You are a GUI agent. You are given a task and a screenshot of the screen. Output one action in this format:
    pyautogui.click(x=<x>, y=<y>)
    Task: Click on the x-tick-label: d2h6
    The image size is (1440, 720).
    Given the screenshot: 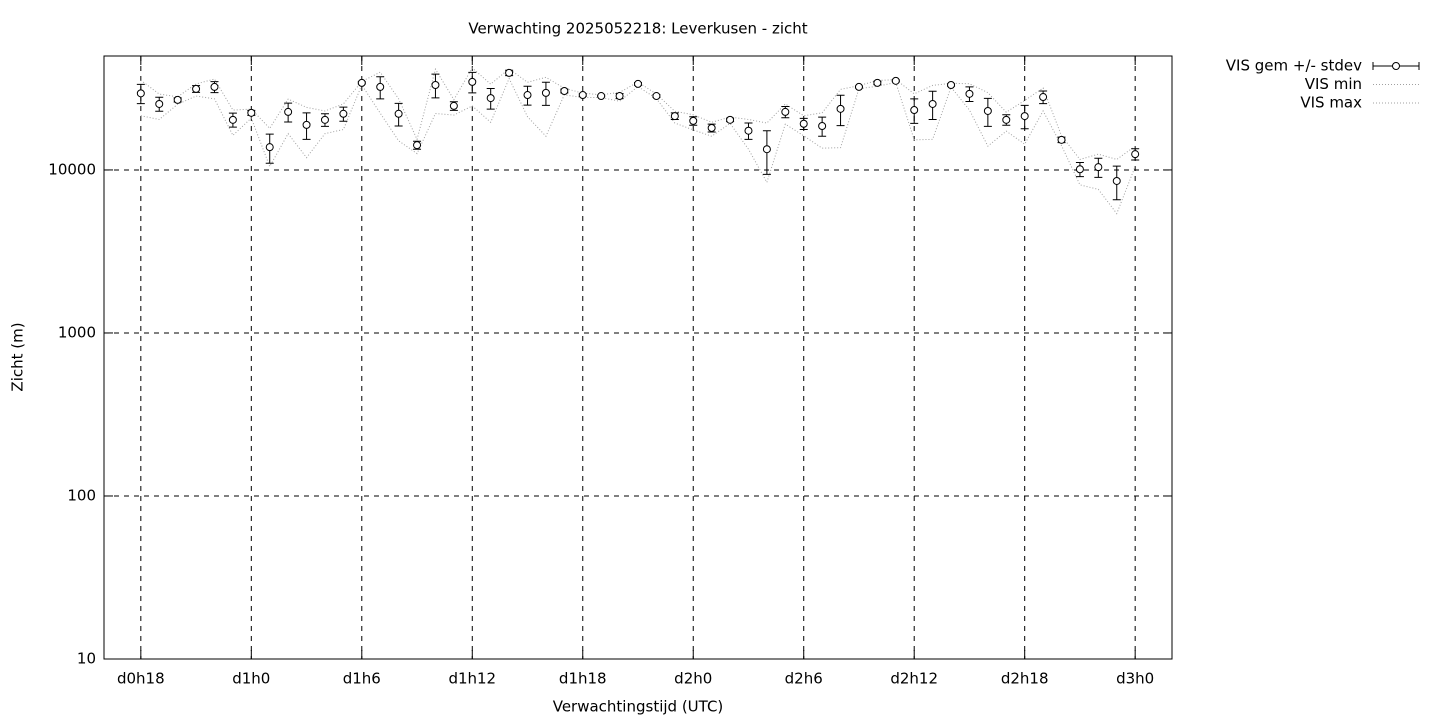 What is the action you would take?
    pyautogui.click(x=804, y=679)
    